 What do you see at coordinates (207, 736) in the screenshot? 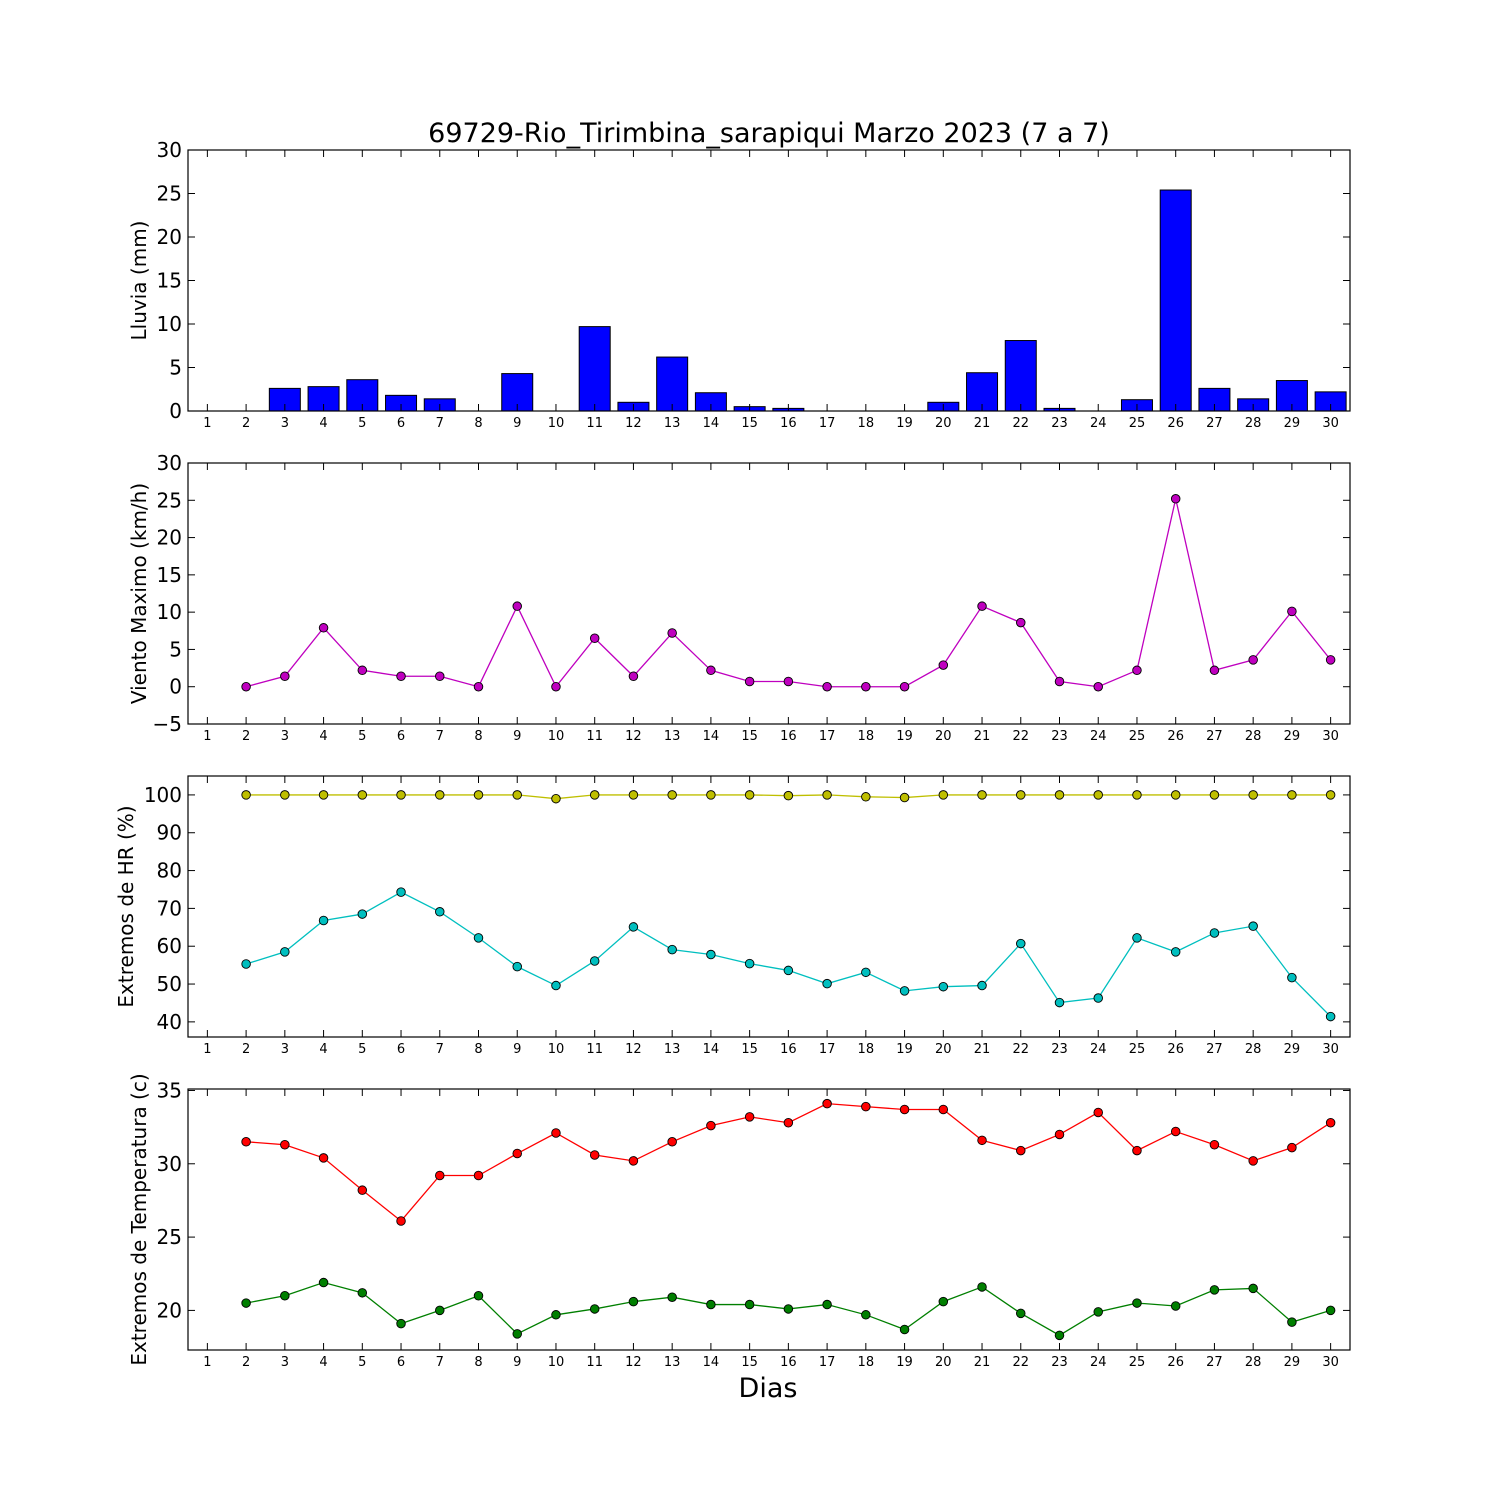
I see `x-tick-label: 1` at bounding box center [207, 736].